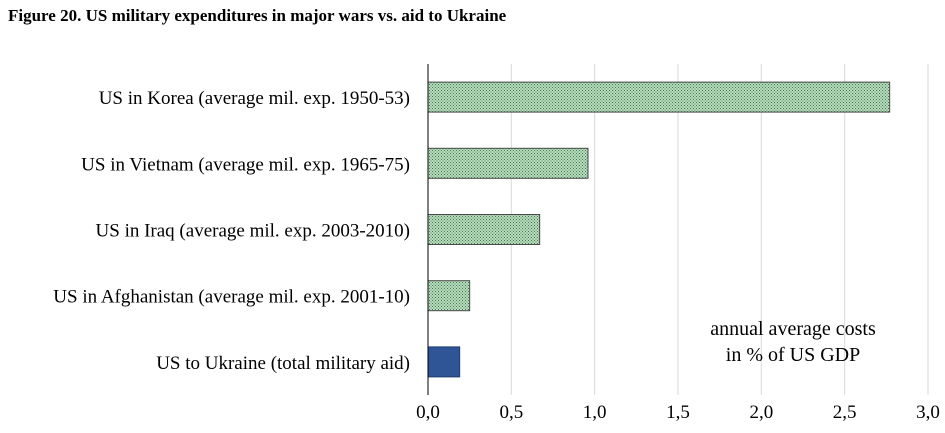  Describe the element at coordinates (254, 98) in the screenshot. I see `category-label: US in Korea (average mil. exp. 1950-53)` at that location.